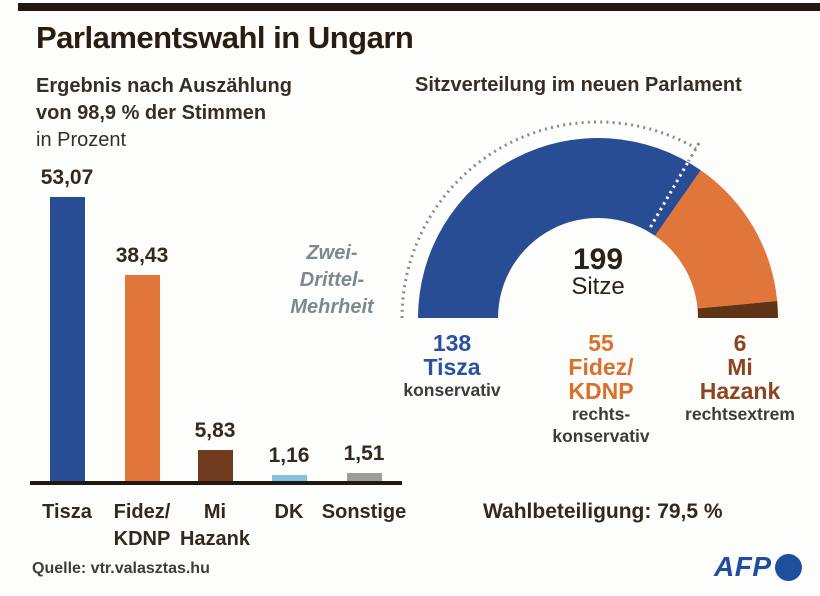  What do you see at coordinates (601, 436) in the screenshot?
I see `fidez-descriptor-line2: konservativ` at bounding box center [601, 436].